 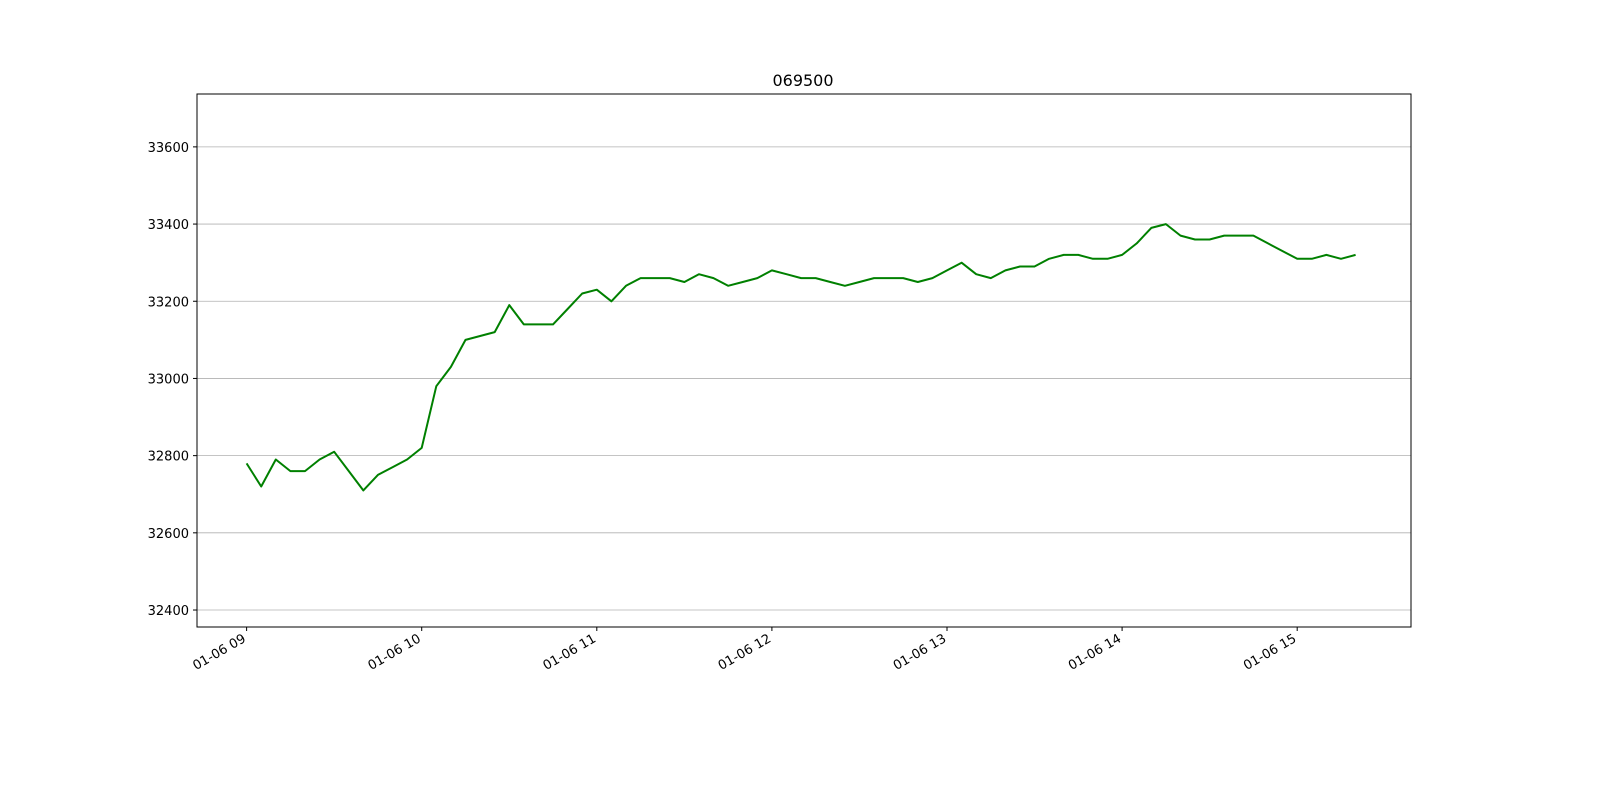 I want to click on y-tick-label: 33600, so click(x=168, y=148).